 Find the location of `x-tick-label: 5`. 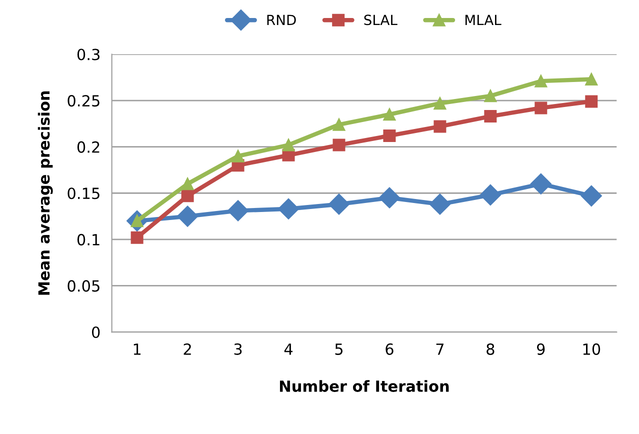

x-tick-label: 5 is located at coordinates (339, 349).